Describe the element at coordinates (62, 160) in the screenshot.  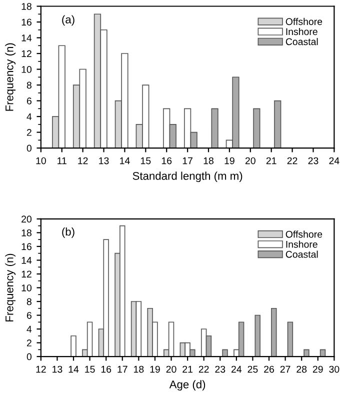
I see `x-tick-label: 11` at that location.